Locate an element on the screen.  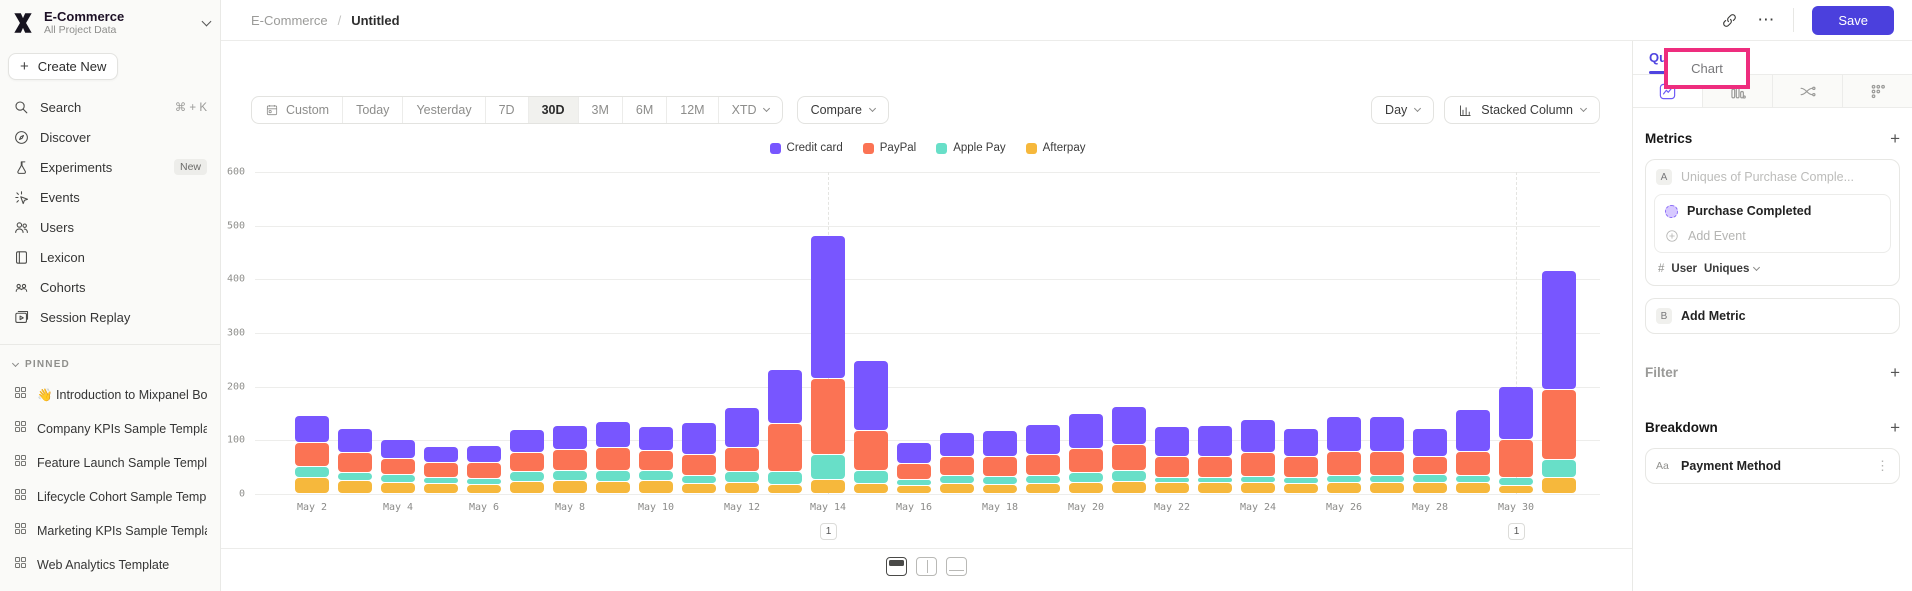
x-axis-tick-label: May 30 is located at coordinates (1516, 507).